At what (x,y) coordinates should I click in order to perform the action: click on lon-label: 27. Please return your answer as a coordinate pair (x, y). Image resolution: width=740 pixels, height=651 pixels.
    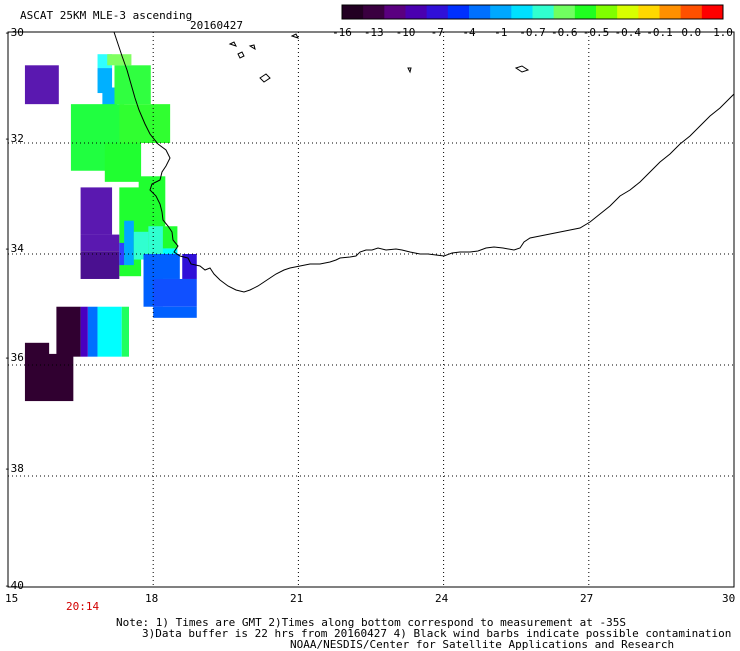
    Looking at the image, I should click on (587, 598).